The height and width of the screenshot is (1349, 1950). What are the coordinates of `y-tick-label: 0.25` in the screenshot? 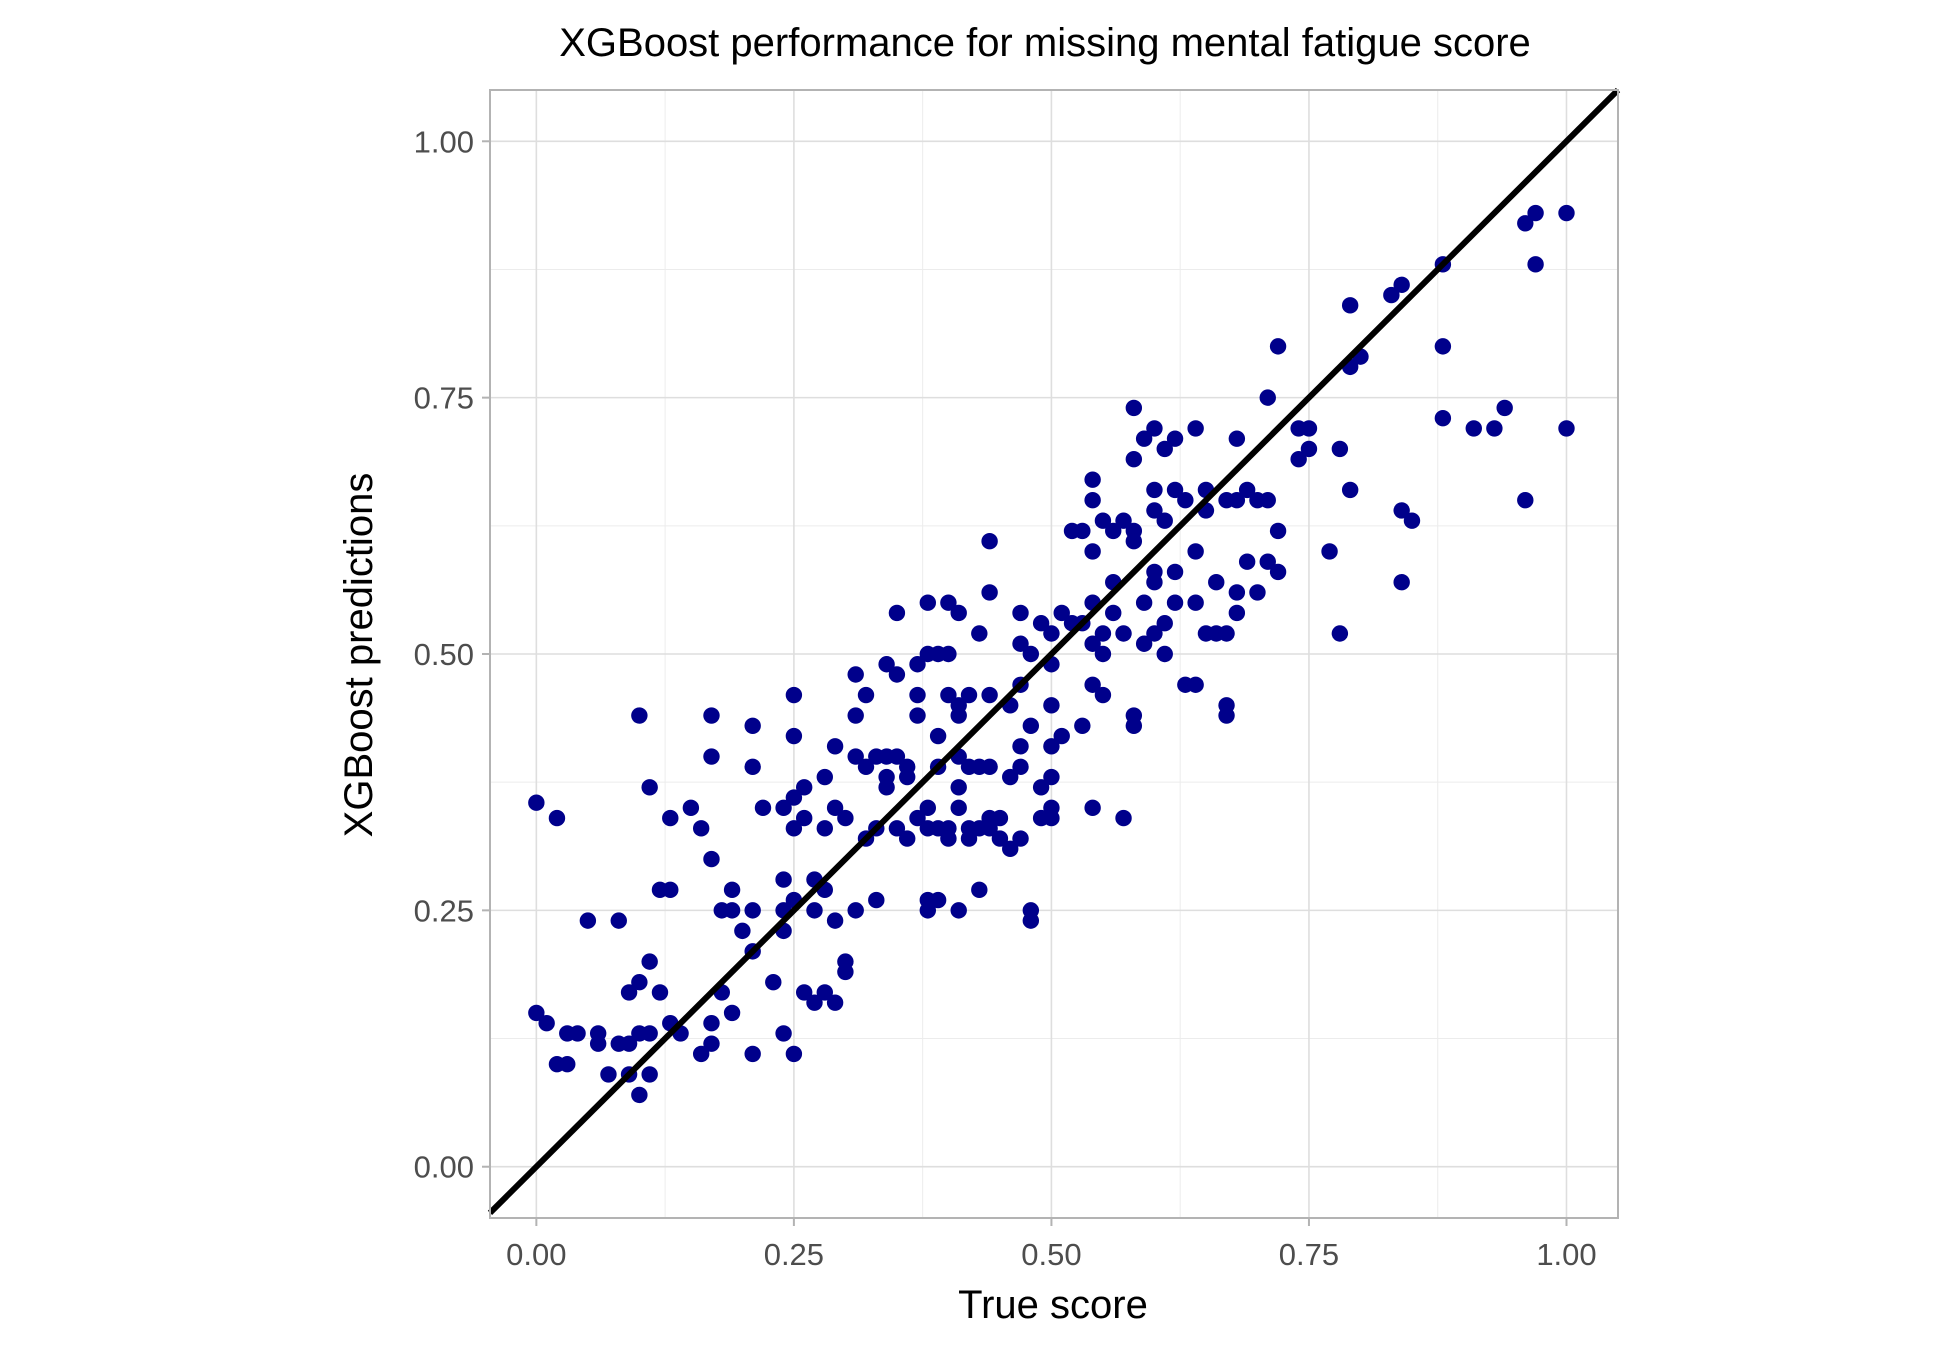 It's located at (444, 910).